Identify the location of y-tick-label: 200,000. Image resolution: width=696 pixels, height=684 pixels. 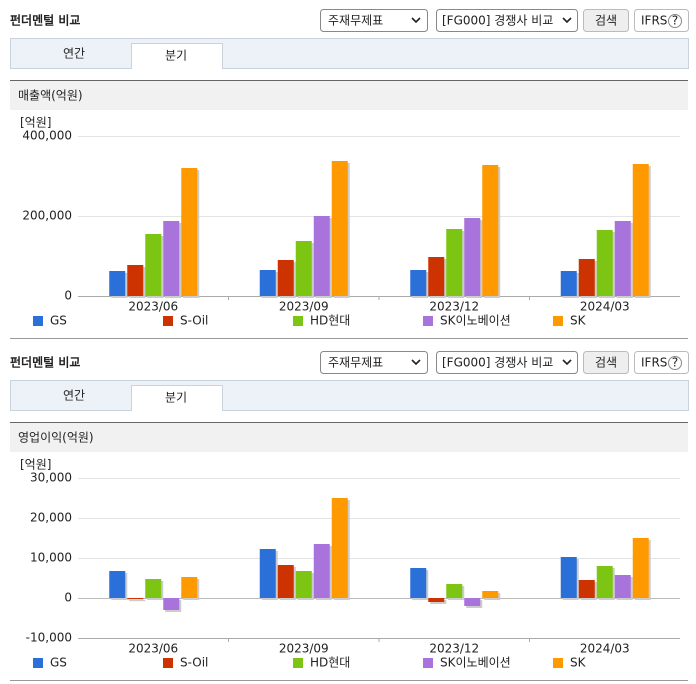
(47, 216).